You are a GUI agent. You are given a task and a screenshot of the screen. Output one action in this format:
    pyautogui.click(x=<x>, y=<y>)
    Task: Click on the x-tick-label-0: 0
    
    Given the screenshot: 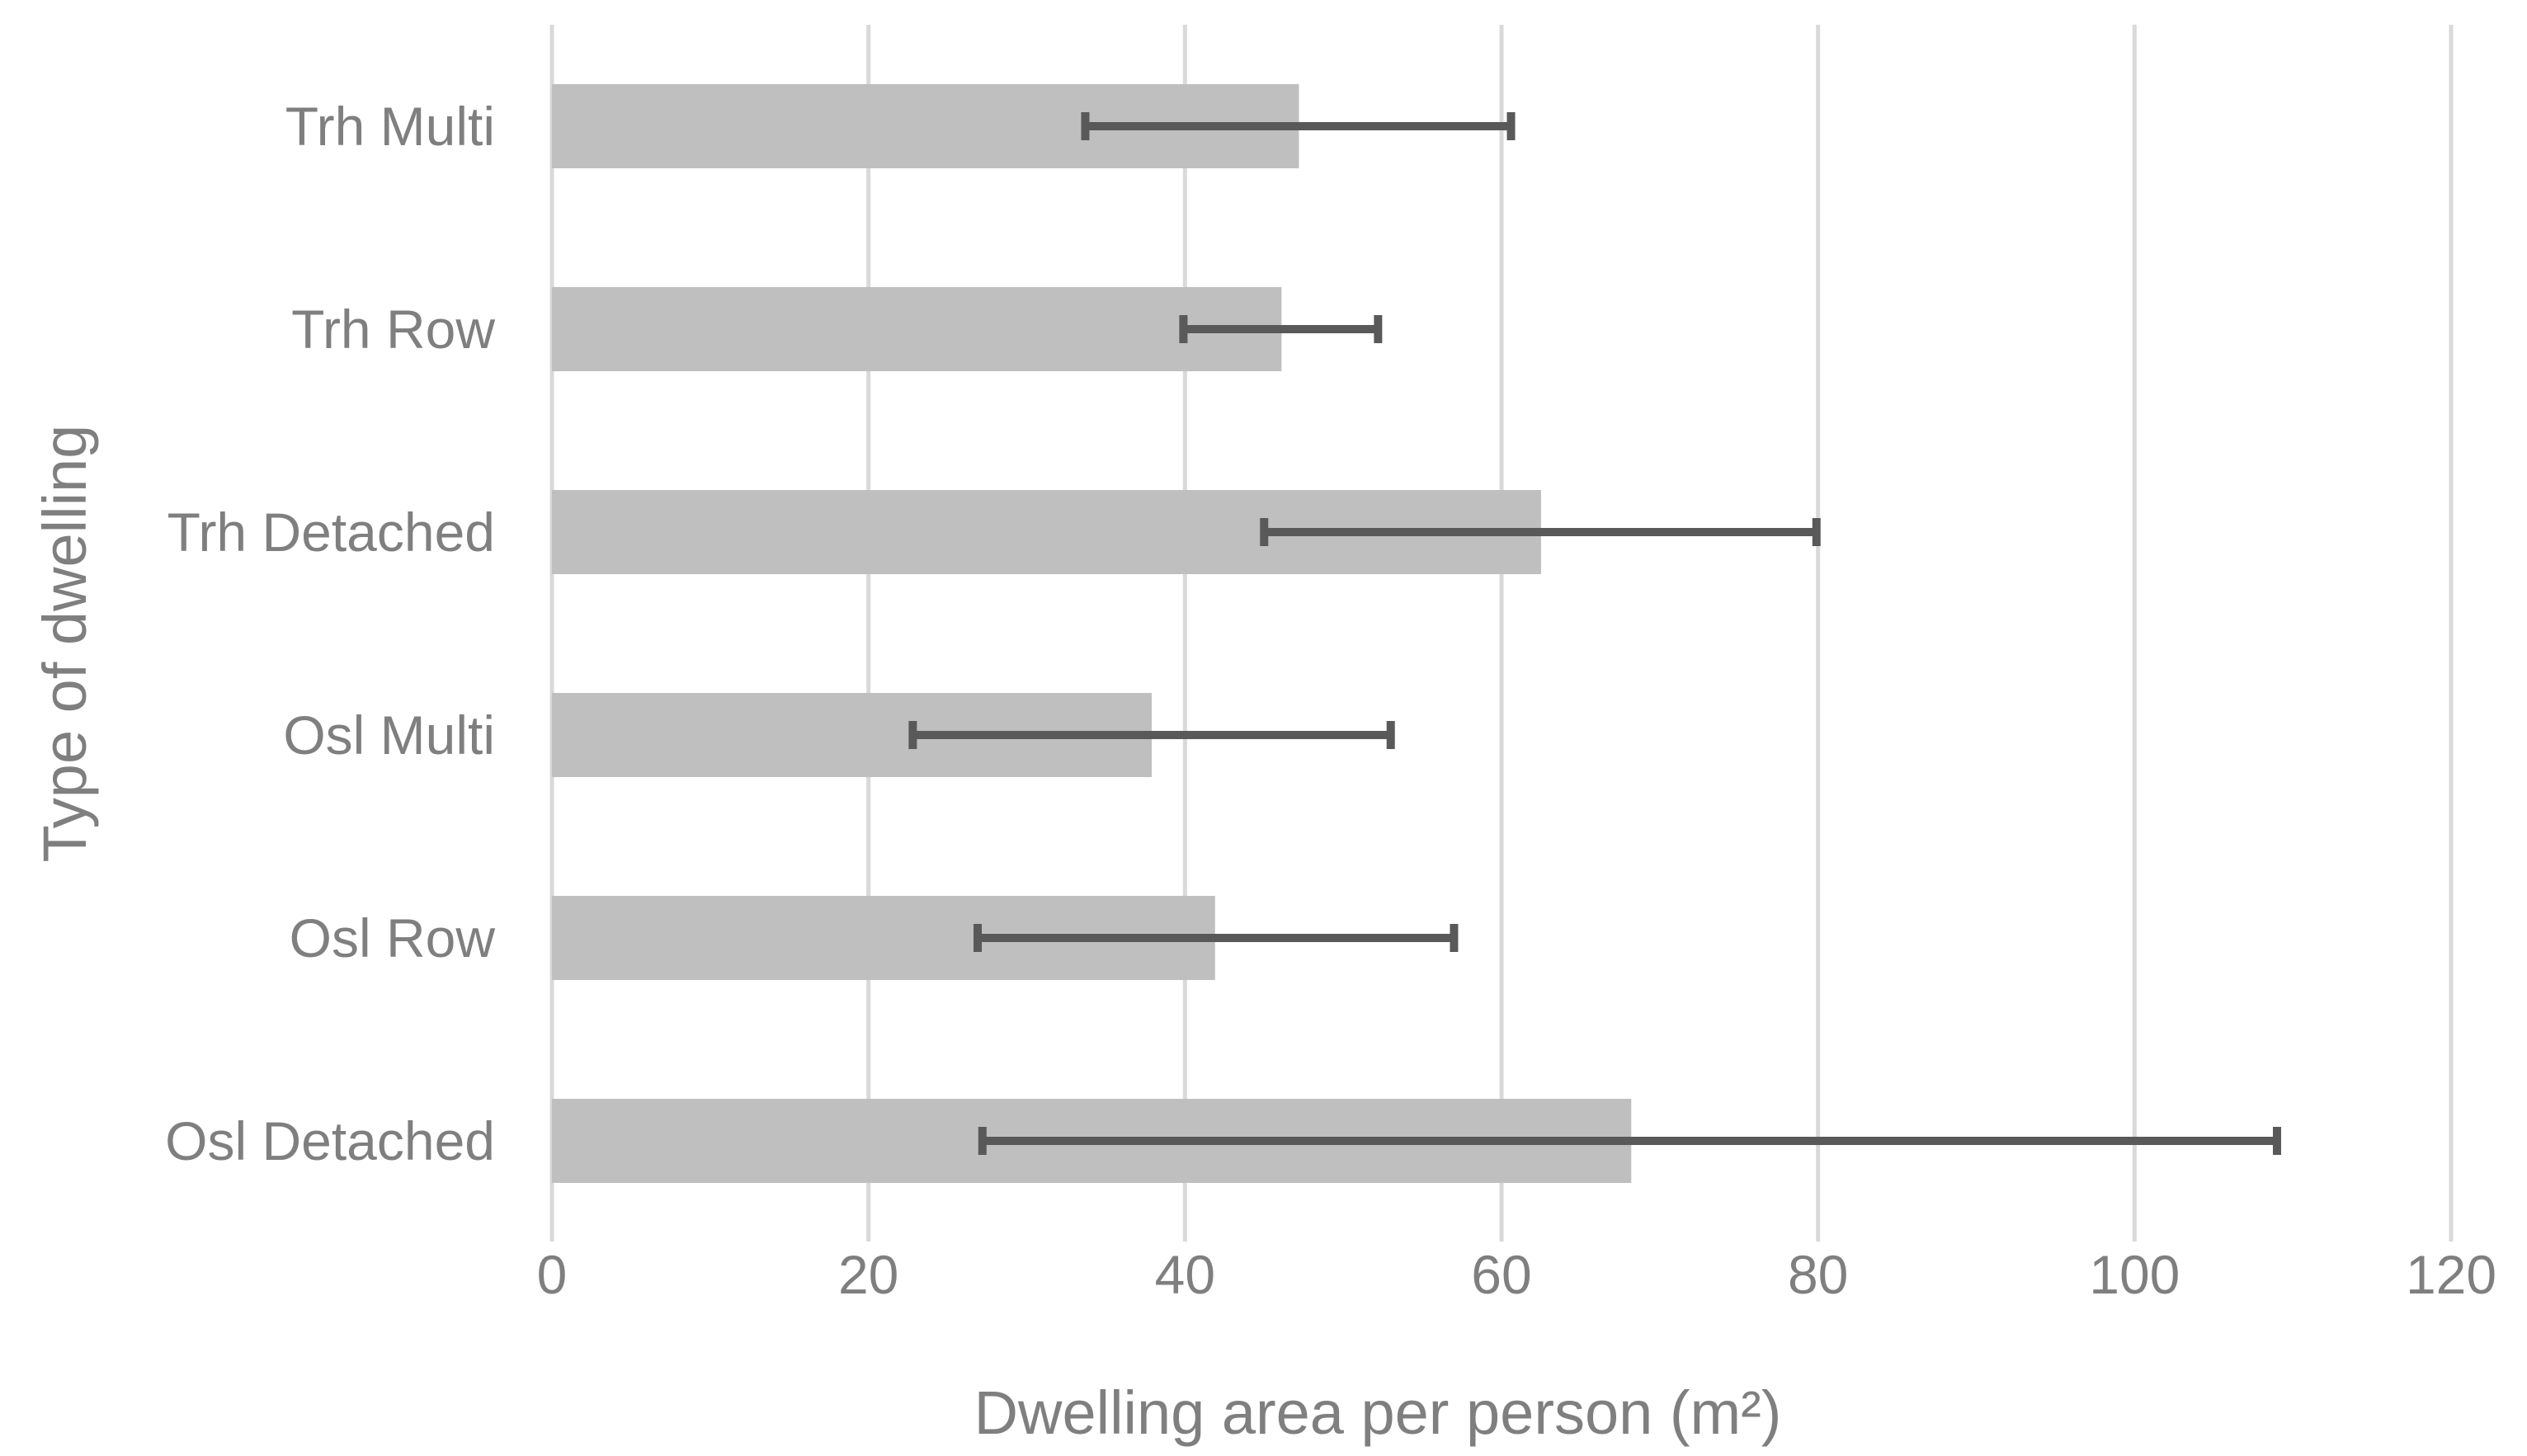 What is the action you would take?
    pyautogui.click(x=552, y=1274)
    